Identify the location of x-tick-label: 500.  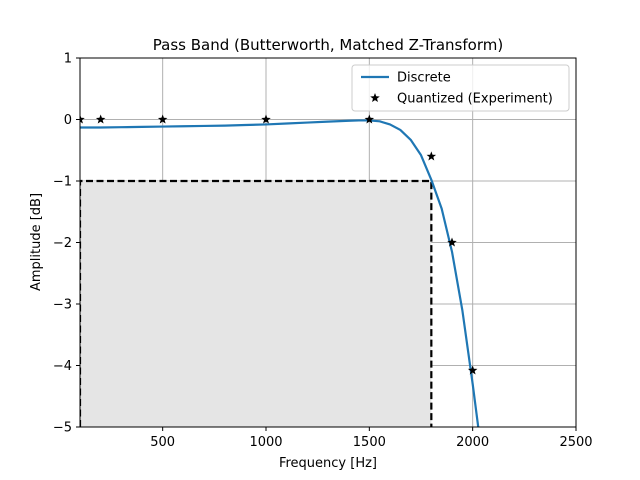
(162, 442).